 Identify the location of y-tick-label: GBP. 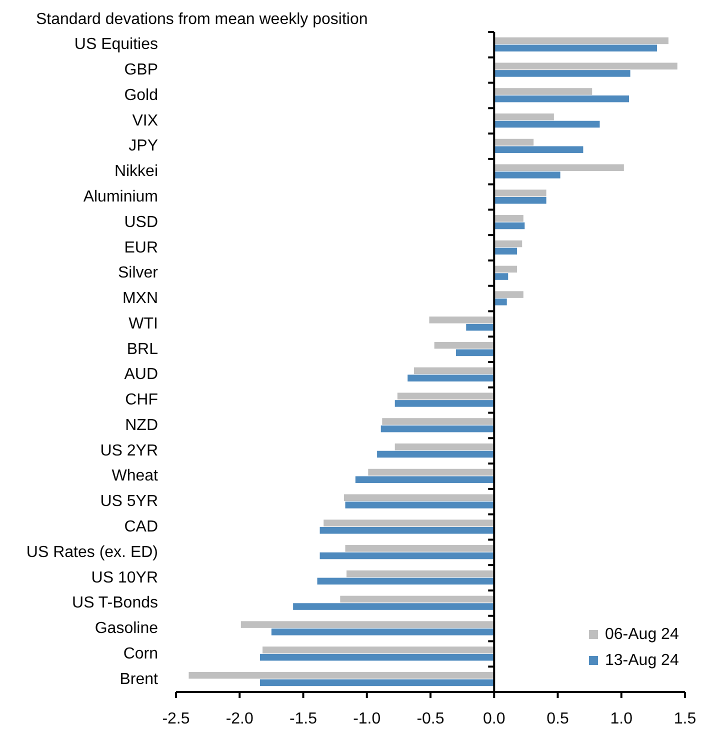
(141, 70).